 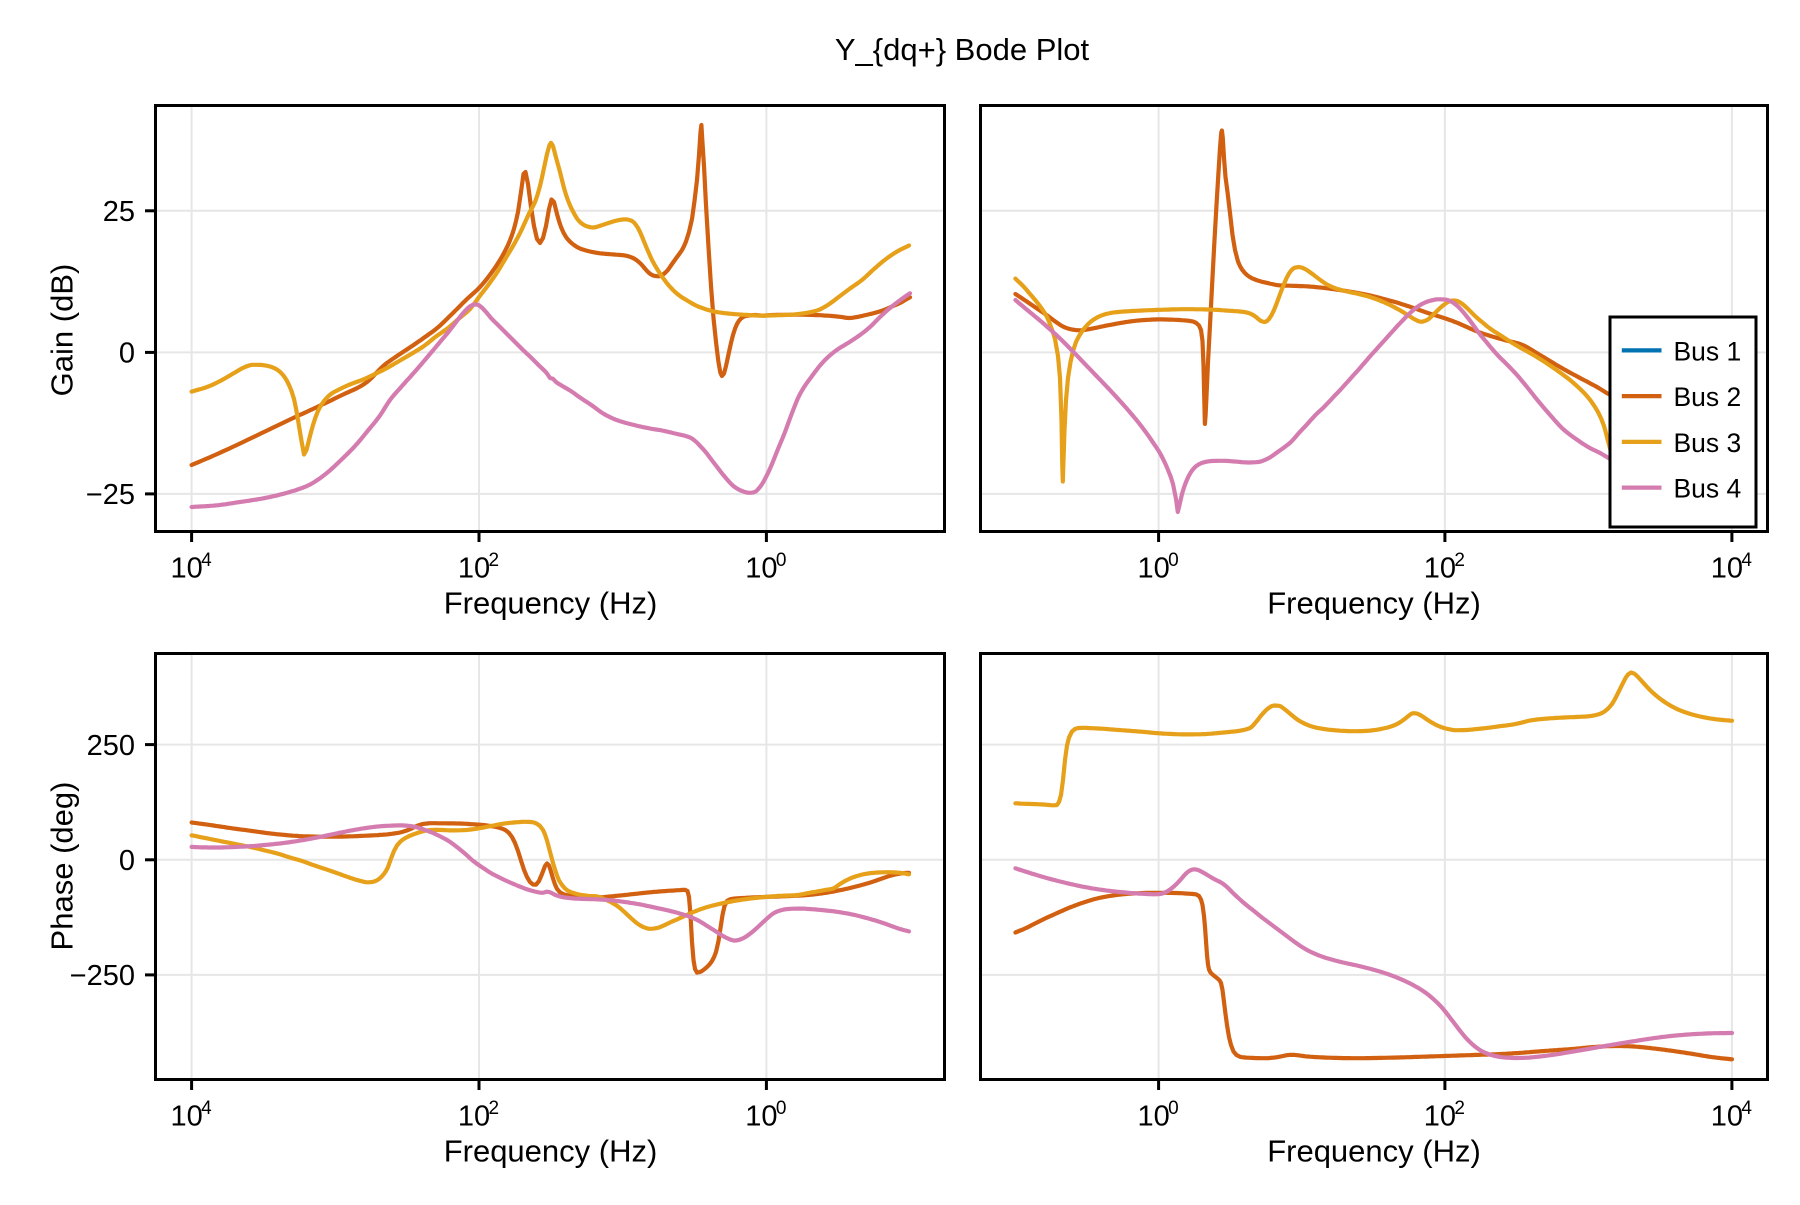 I want to click on svg-text: Gain (dB), so click(x=62, y=330).